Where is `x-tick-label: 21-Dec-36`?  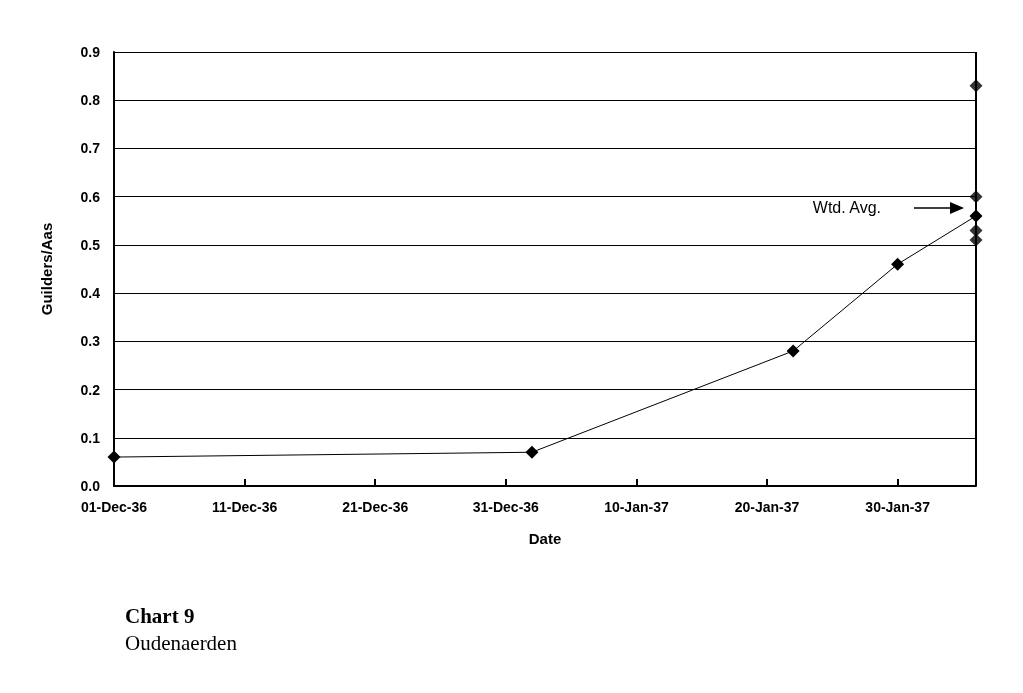
x-tick-label: 21-Dec-36 is located at coordinates (375, 507).